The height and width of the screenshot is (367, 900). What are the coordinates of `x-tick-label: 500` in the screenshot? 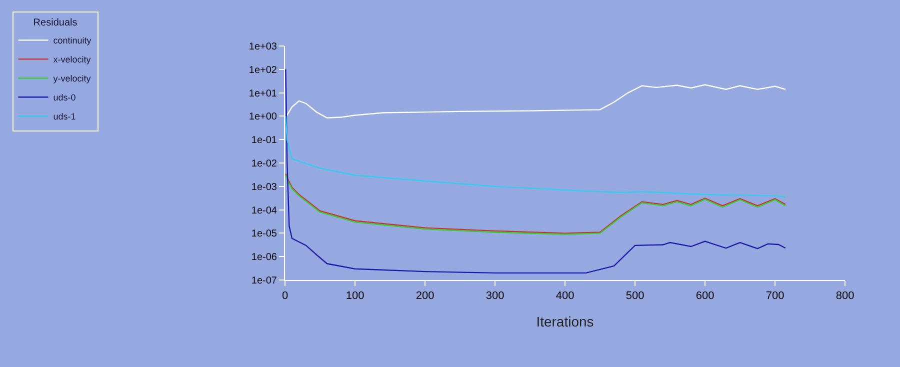 It's located at (635, 296).